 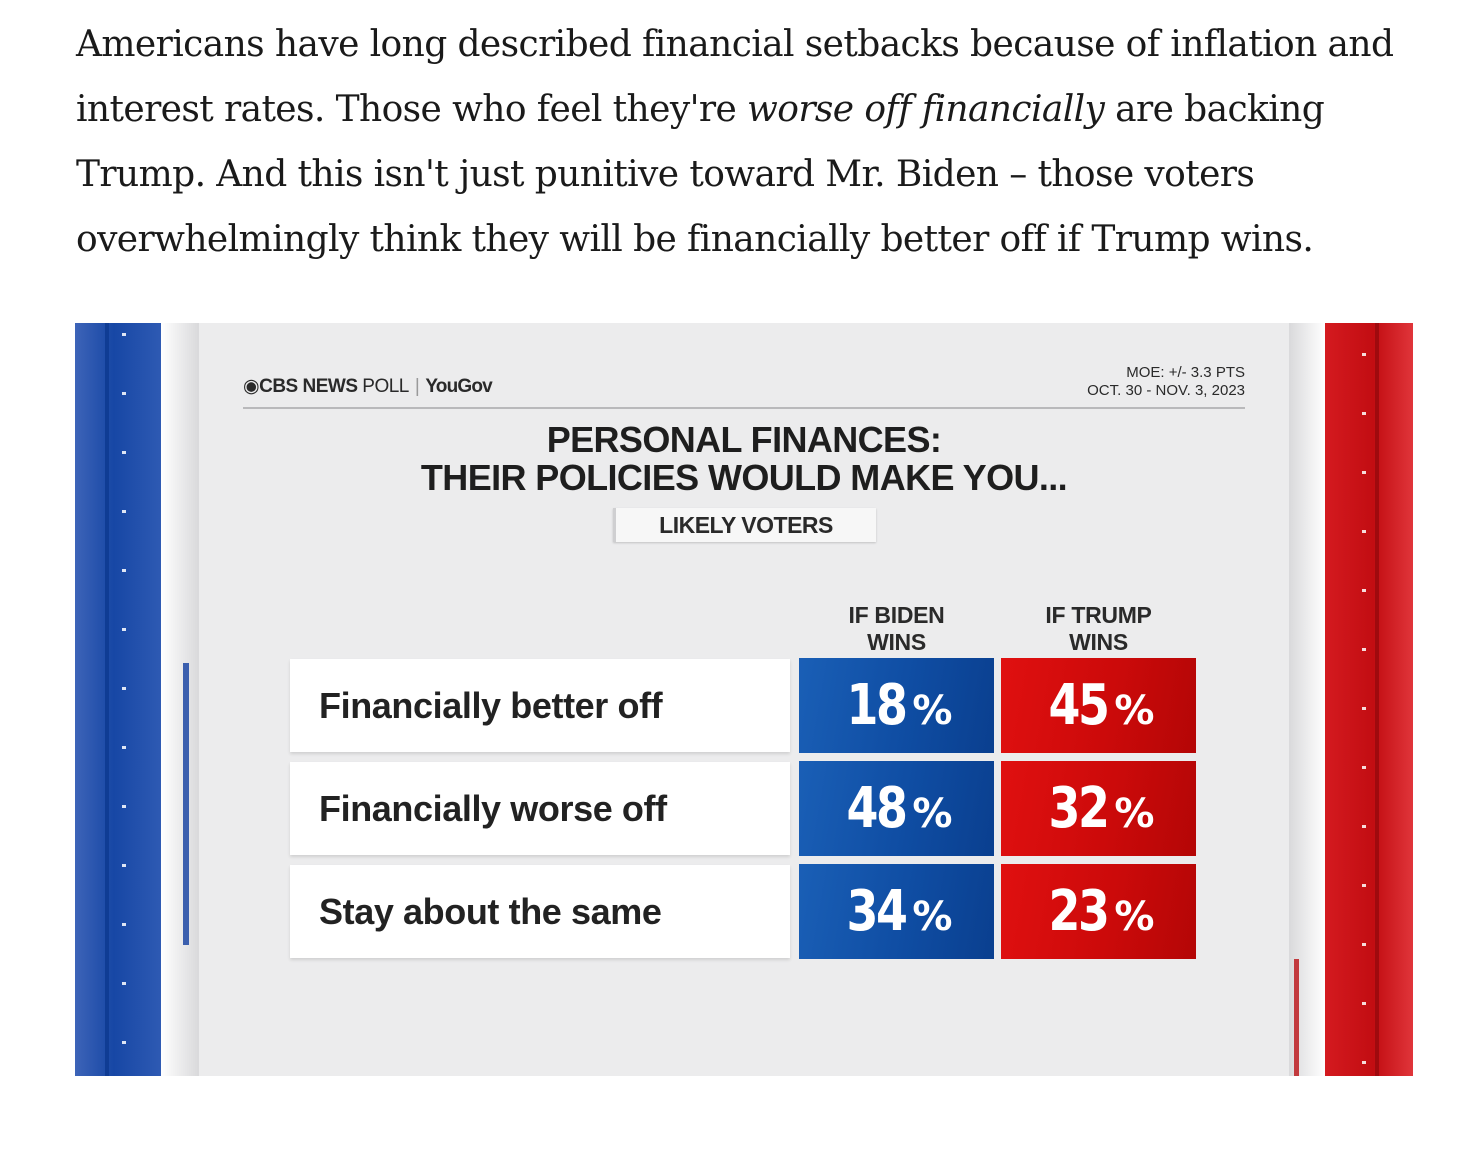 I want to click on value-cell-biden: 48%, so click(x=896, y=808).